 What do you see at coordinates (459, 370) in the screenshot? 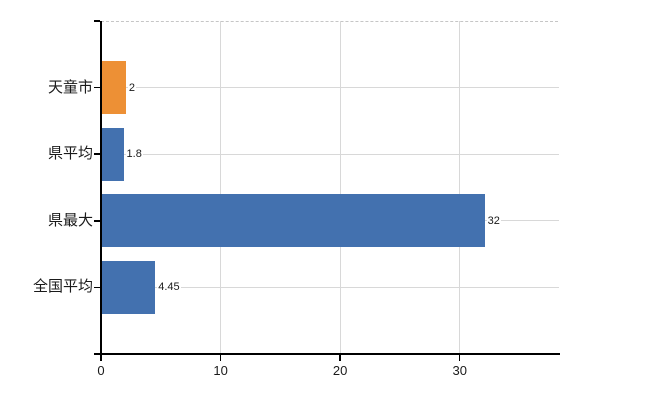
I see `x-tick-label: 30` at bounding box center [459, 370].